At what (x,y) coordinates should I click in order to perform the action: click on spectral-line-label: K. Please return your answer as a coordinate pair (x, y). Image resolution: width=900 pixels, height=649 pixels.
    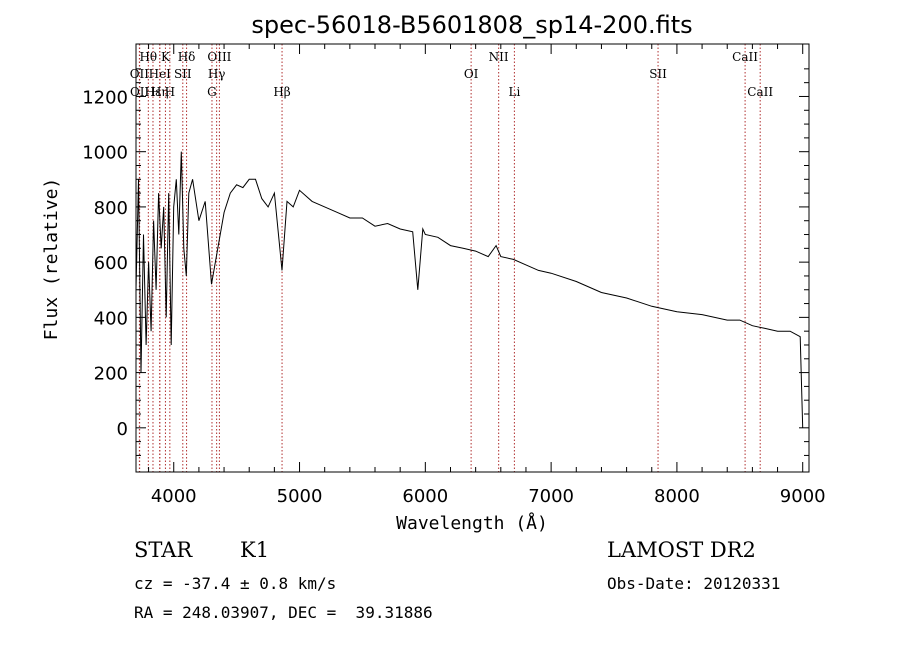
    Looking at the image, I should click on (166, 57).